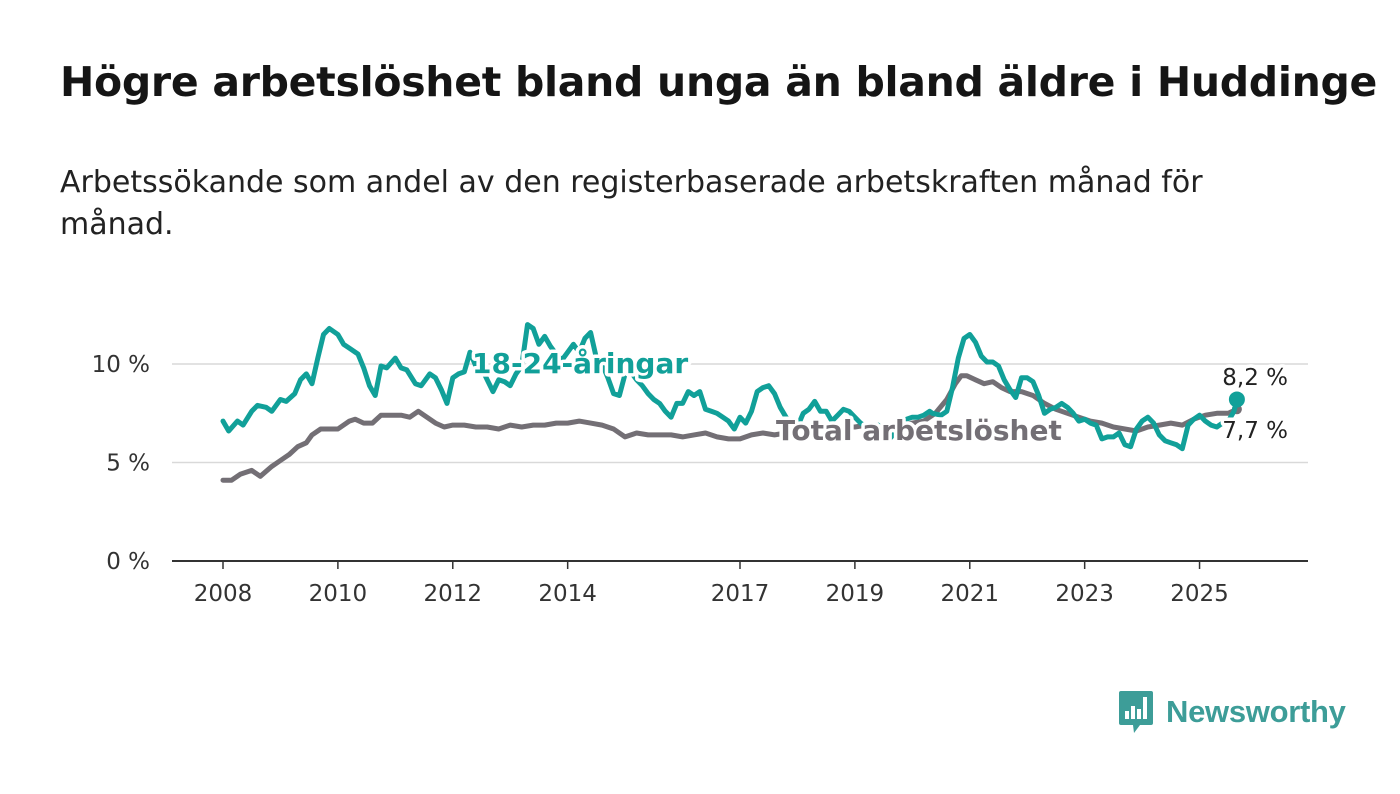  I want to click on x-tick-label: 2021, so click(970, 594).